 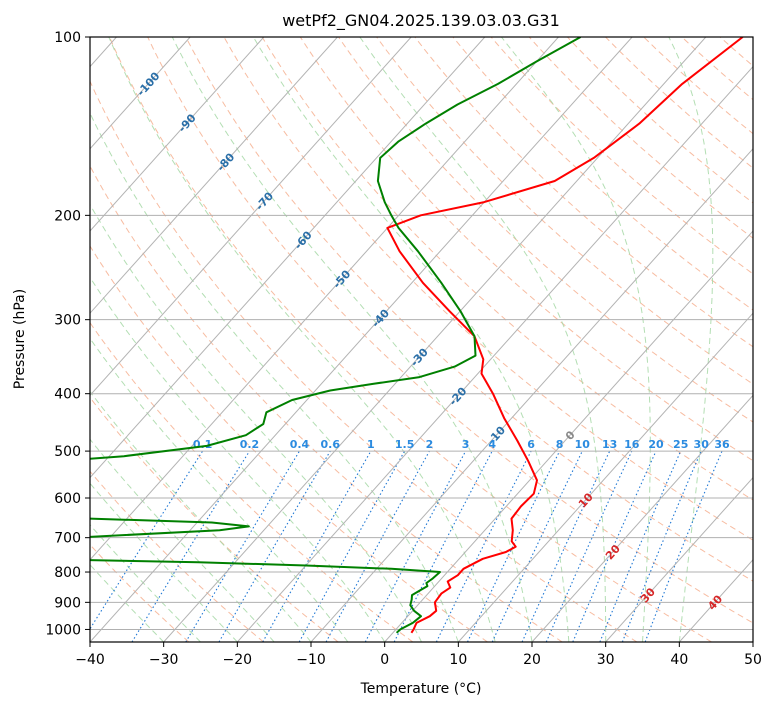 I want to click on mixing-ratio-label: 13, so click(x=609, y=444).